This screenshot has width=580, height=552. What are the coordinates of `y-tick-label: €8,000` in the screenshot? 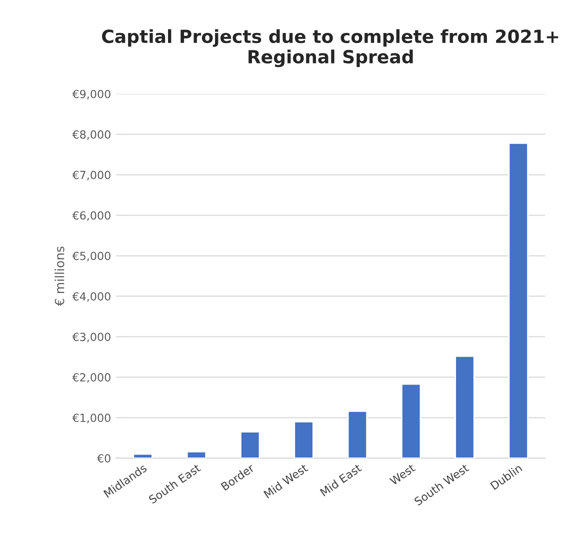 It's located at (91, 135).